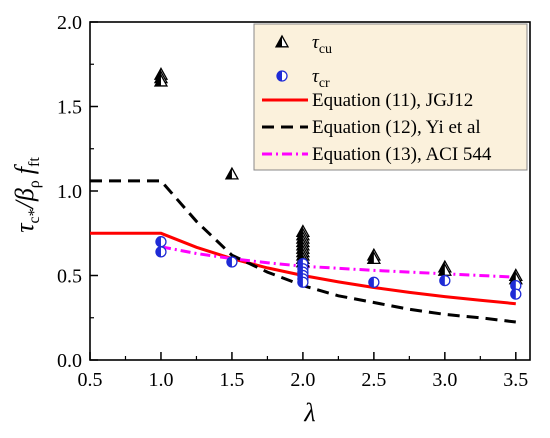  Describe the element at coordinates (69, 361) in the screenshot. I see `y-tick-label: 0.0` at that location.